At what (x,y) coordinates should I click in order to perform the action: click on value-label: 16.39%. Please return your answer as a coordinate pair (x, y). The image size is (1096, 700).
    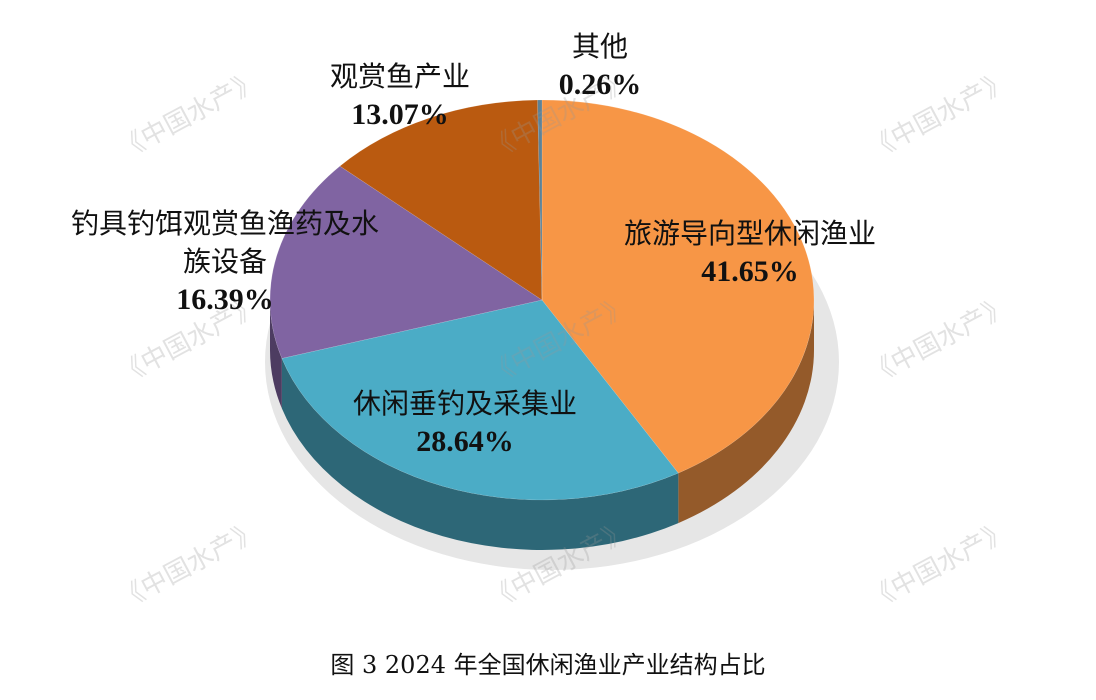
    Looking at the image, I should click on (225, 299).